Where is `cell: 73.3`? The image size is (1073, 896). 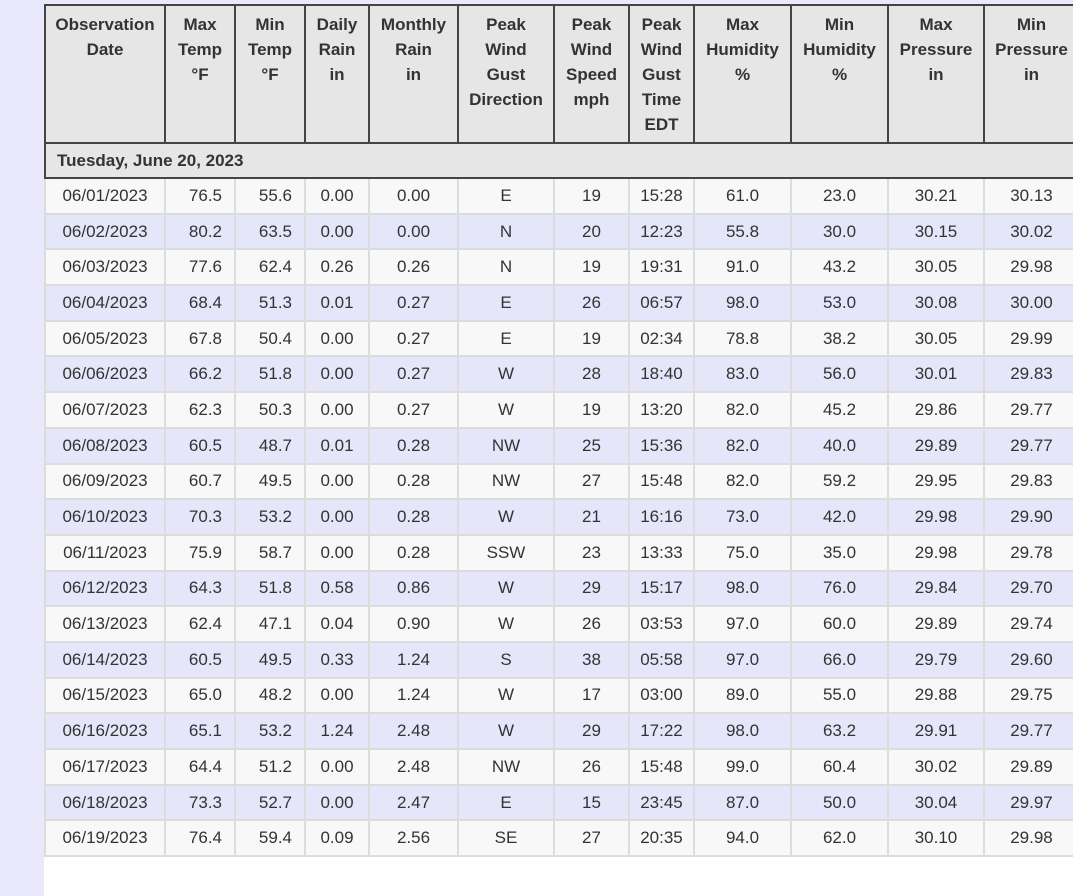 cell: 73.3 is located at coordinates (200, 802).